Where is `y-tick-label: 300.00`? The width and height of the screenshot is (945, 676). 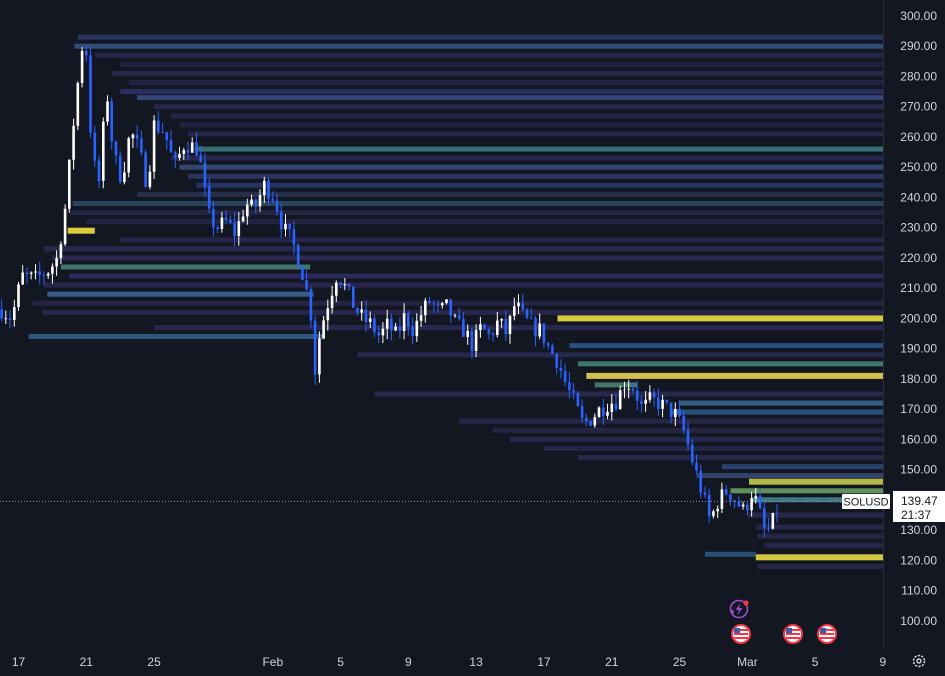
y-tick-label: 300.00 is located at coordinates (918, 16).